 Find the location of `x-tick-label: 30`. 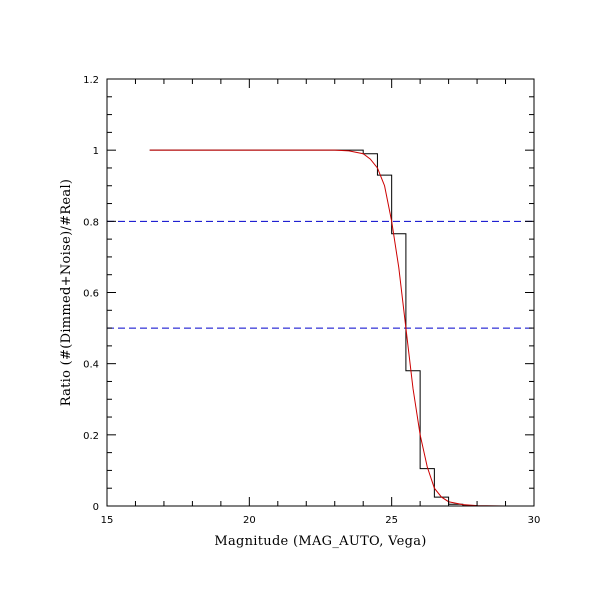

x-tick-label: 30 is located at coordinates (534, 520).